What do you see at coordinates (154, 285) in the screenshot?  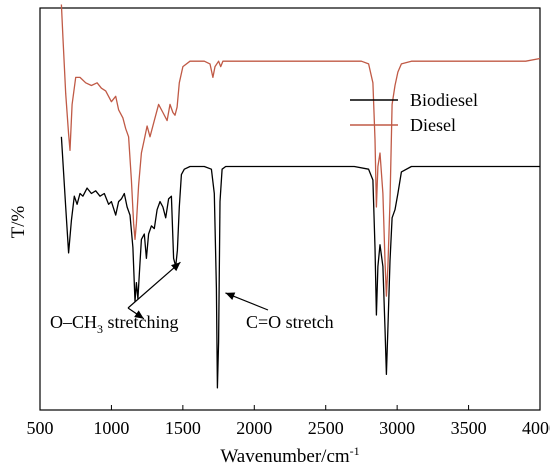 I see `annotation-arrow-line` at bounding box center [154, 285].